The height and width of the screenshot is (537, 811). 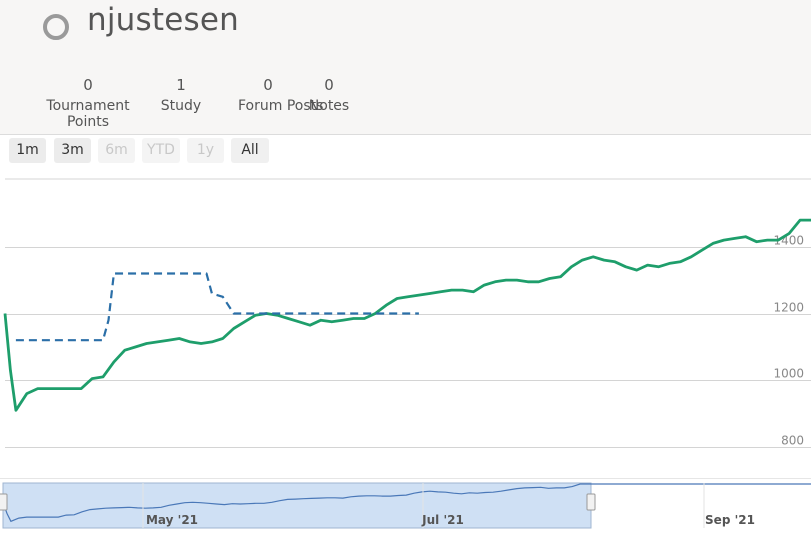 What do you see at coordinates (788, 308) in the screenshot?
I see `y-tick-label: 1200` at bounding box center [788, 308].